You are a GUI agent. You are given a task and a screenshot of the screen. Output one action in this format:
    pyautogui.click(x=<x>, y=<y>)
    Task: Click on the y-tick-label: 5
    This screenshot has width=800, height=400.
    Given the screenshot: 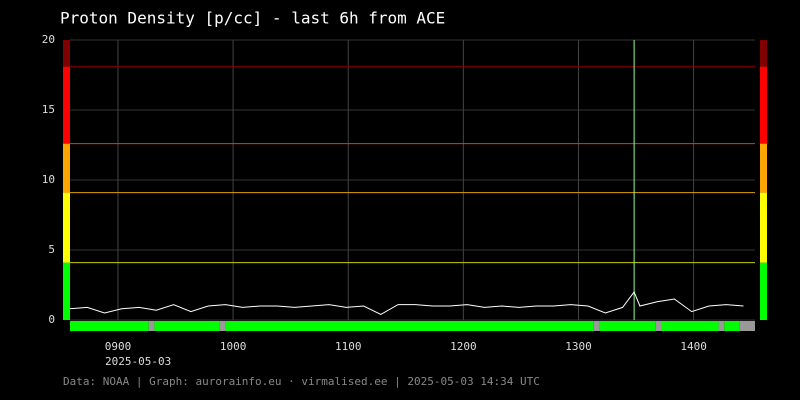 What is the action you would take?
    pyautogui.click(x=51, y=249)
    